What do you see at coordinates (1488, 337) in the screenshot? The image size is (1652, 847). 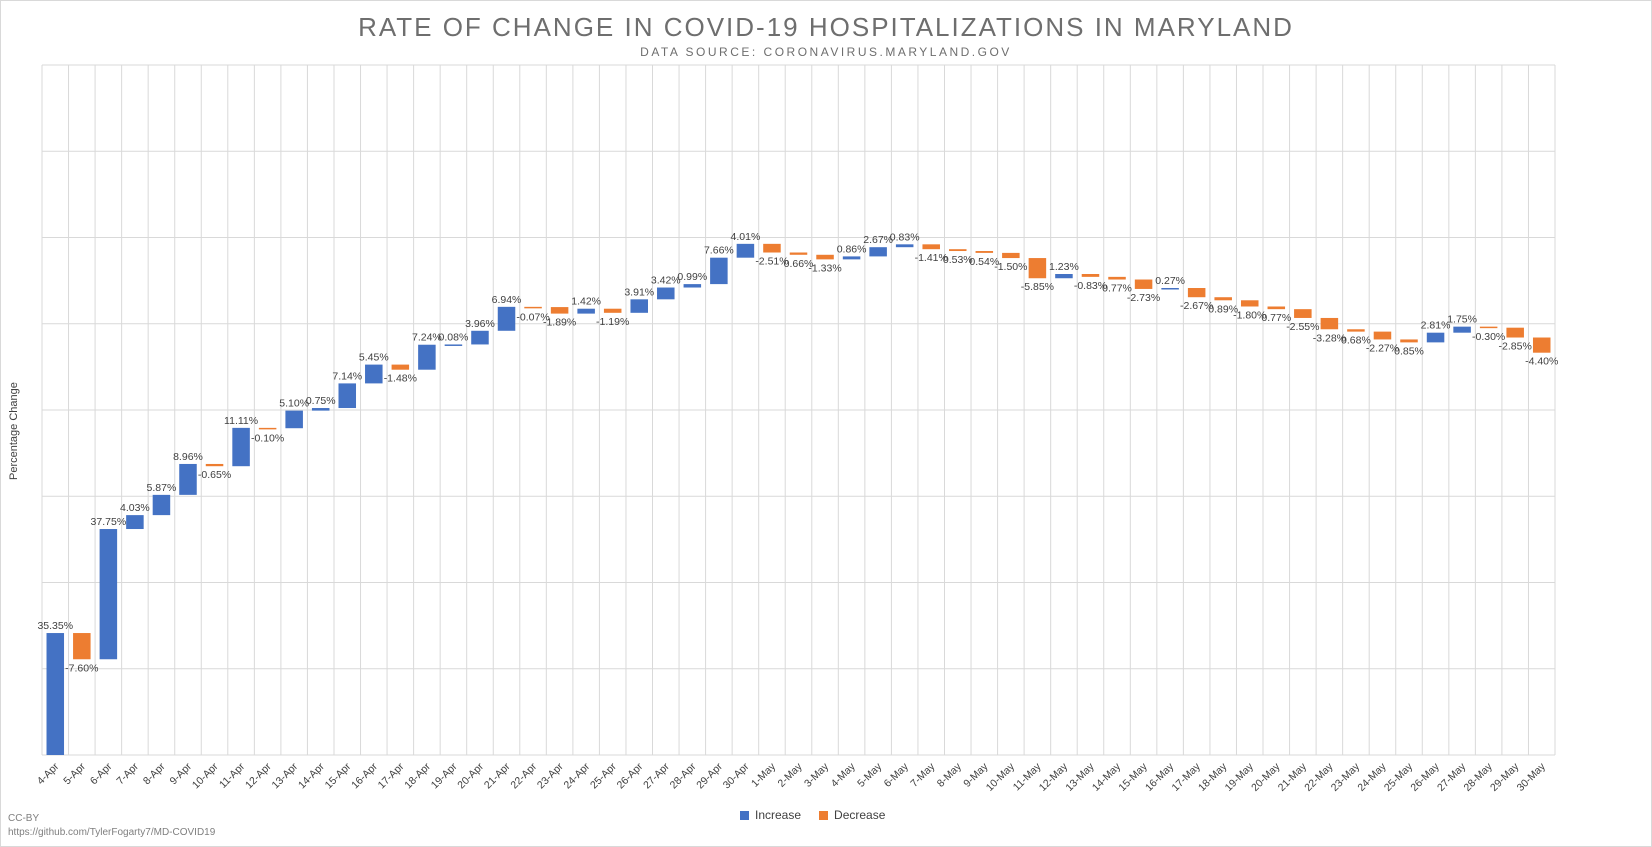 I see `data-label-28-May: -0.30%` at bounding box center [1488, 337].